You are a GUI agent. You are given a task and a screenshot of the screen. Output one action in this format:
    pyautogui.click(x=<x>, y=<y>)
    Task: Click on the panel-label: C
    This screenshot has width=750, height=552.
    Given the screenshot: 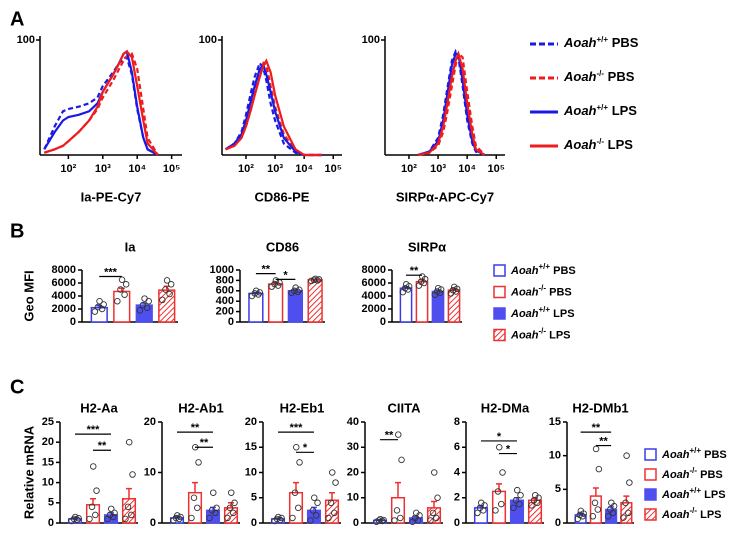 What is the action you would take?
    pyautogui.click(x=17, y=387)
    